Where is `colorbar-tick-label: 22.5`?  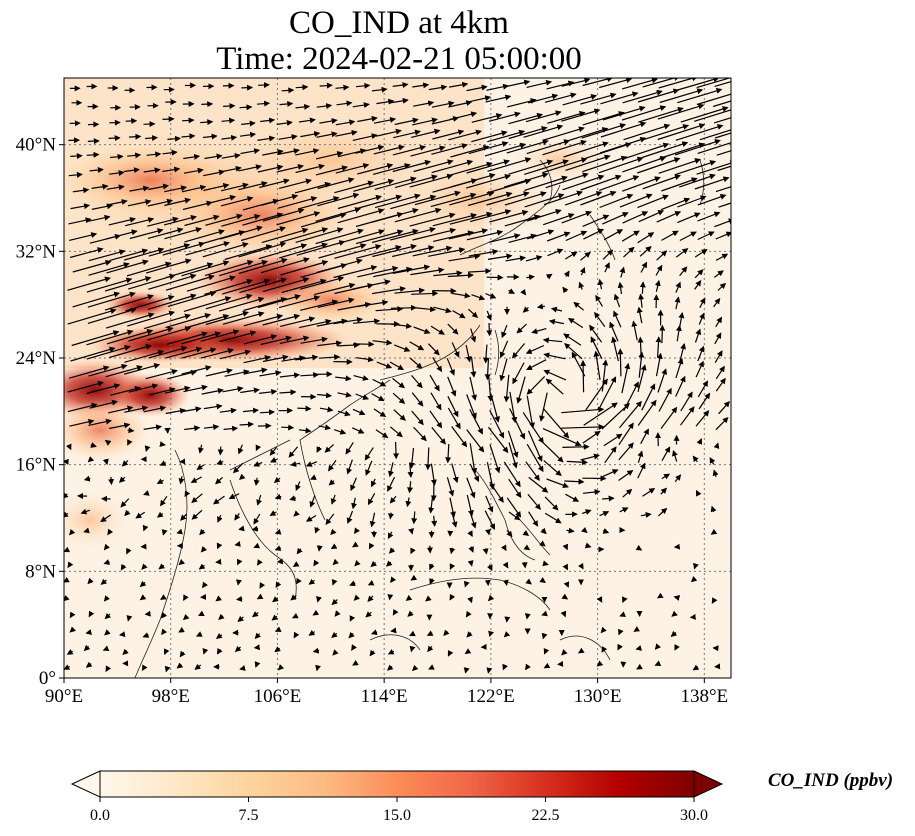
colorbar-tick-label: 22.5 is located at coordinates (546, 815).